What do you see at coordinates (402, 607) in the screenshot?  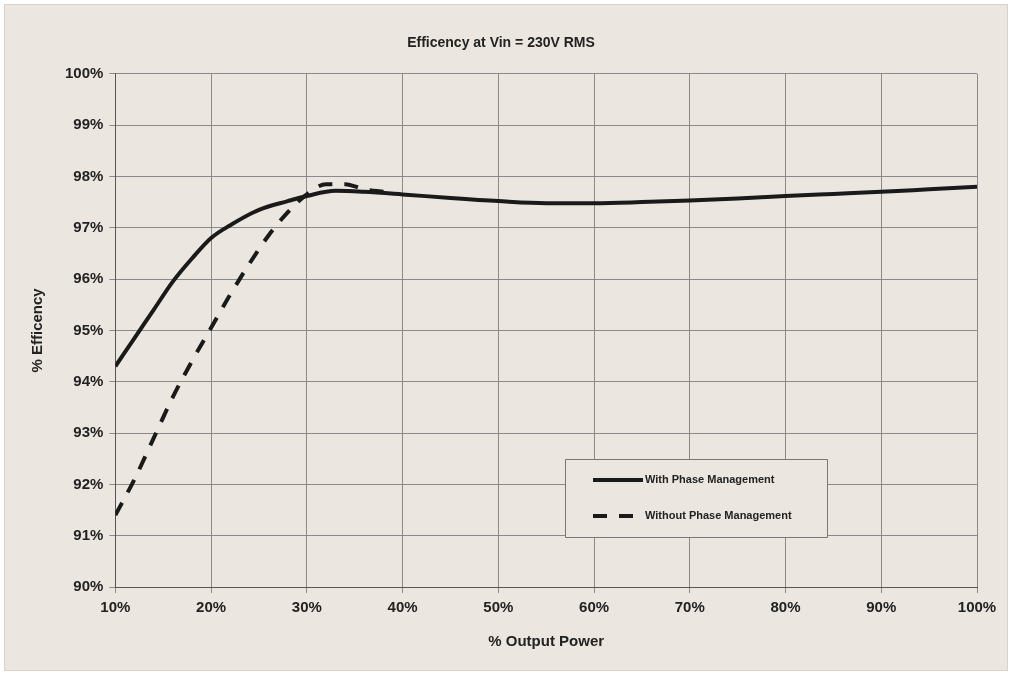 I see `x-tick-label: 40%` at bounding box center [402, 607].